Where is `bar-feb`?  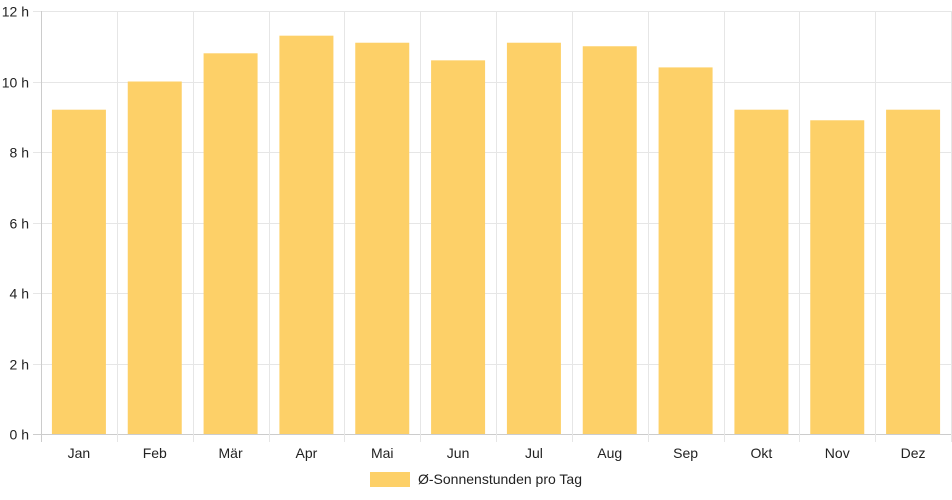
bar-feb is located at coordinates (154, 257).